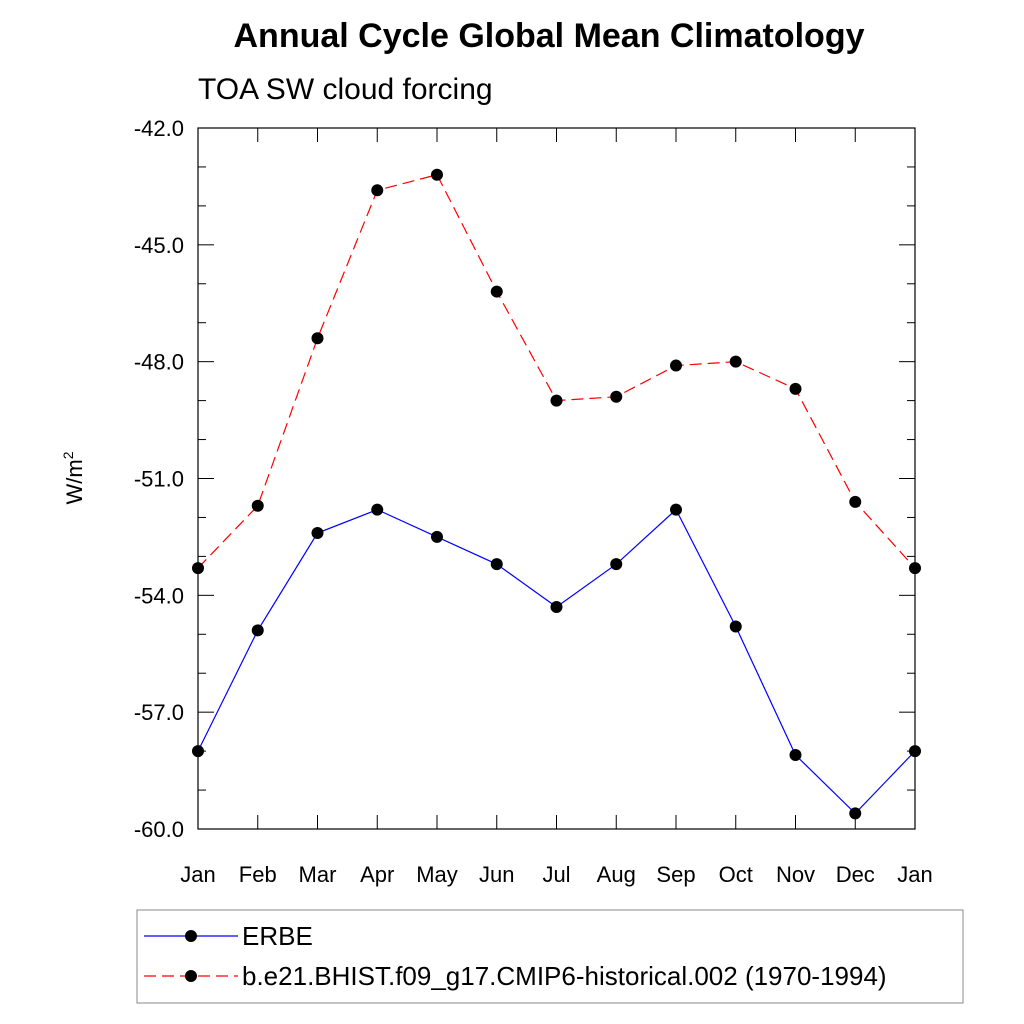  I want to click on x-tick-label: Jul, so click(556, 874).